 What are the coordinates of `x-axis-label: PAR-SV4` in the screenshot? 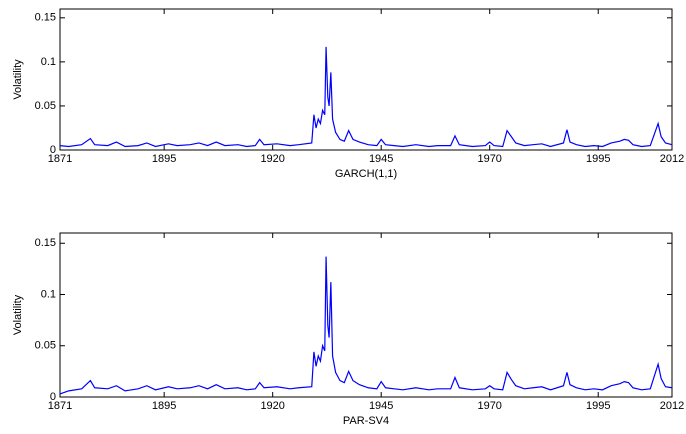 It's located at (366, 421).